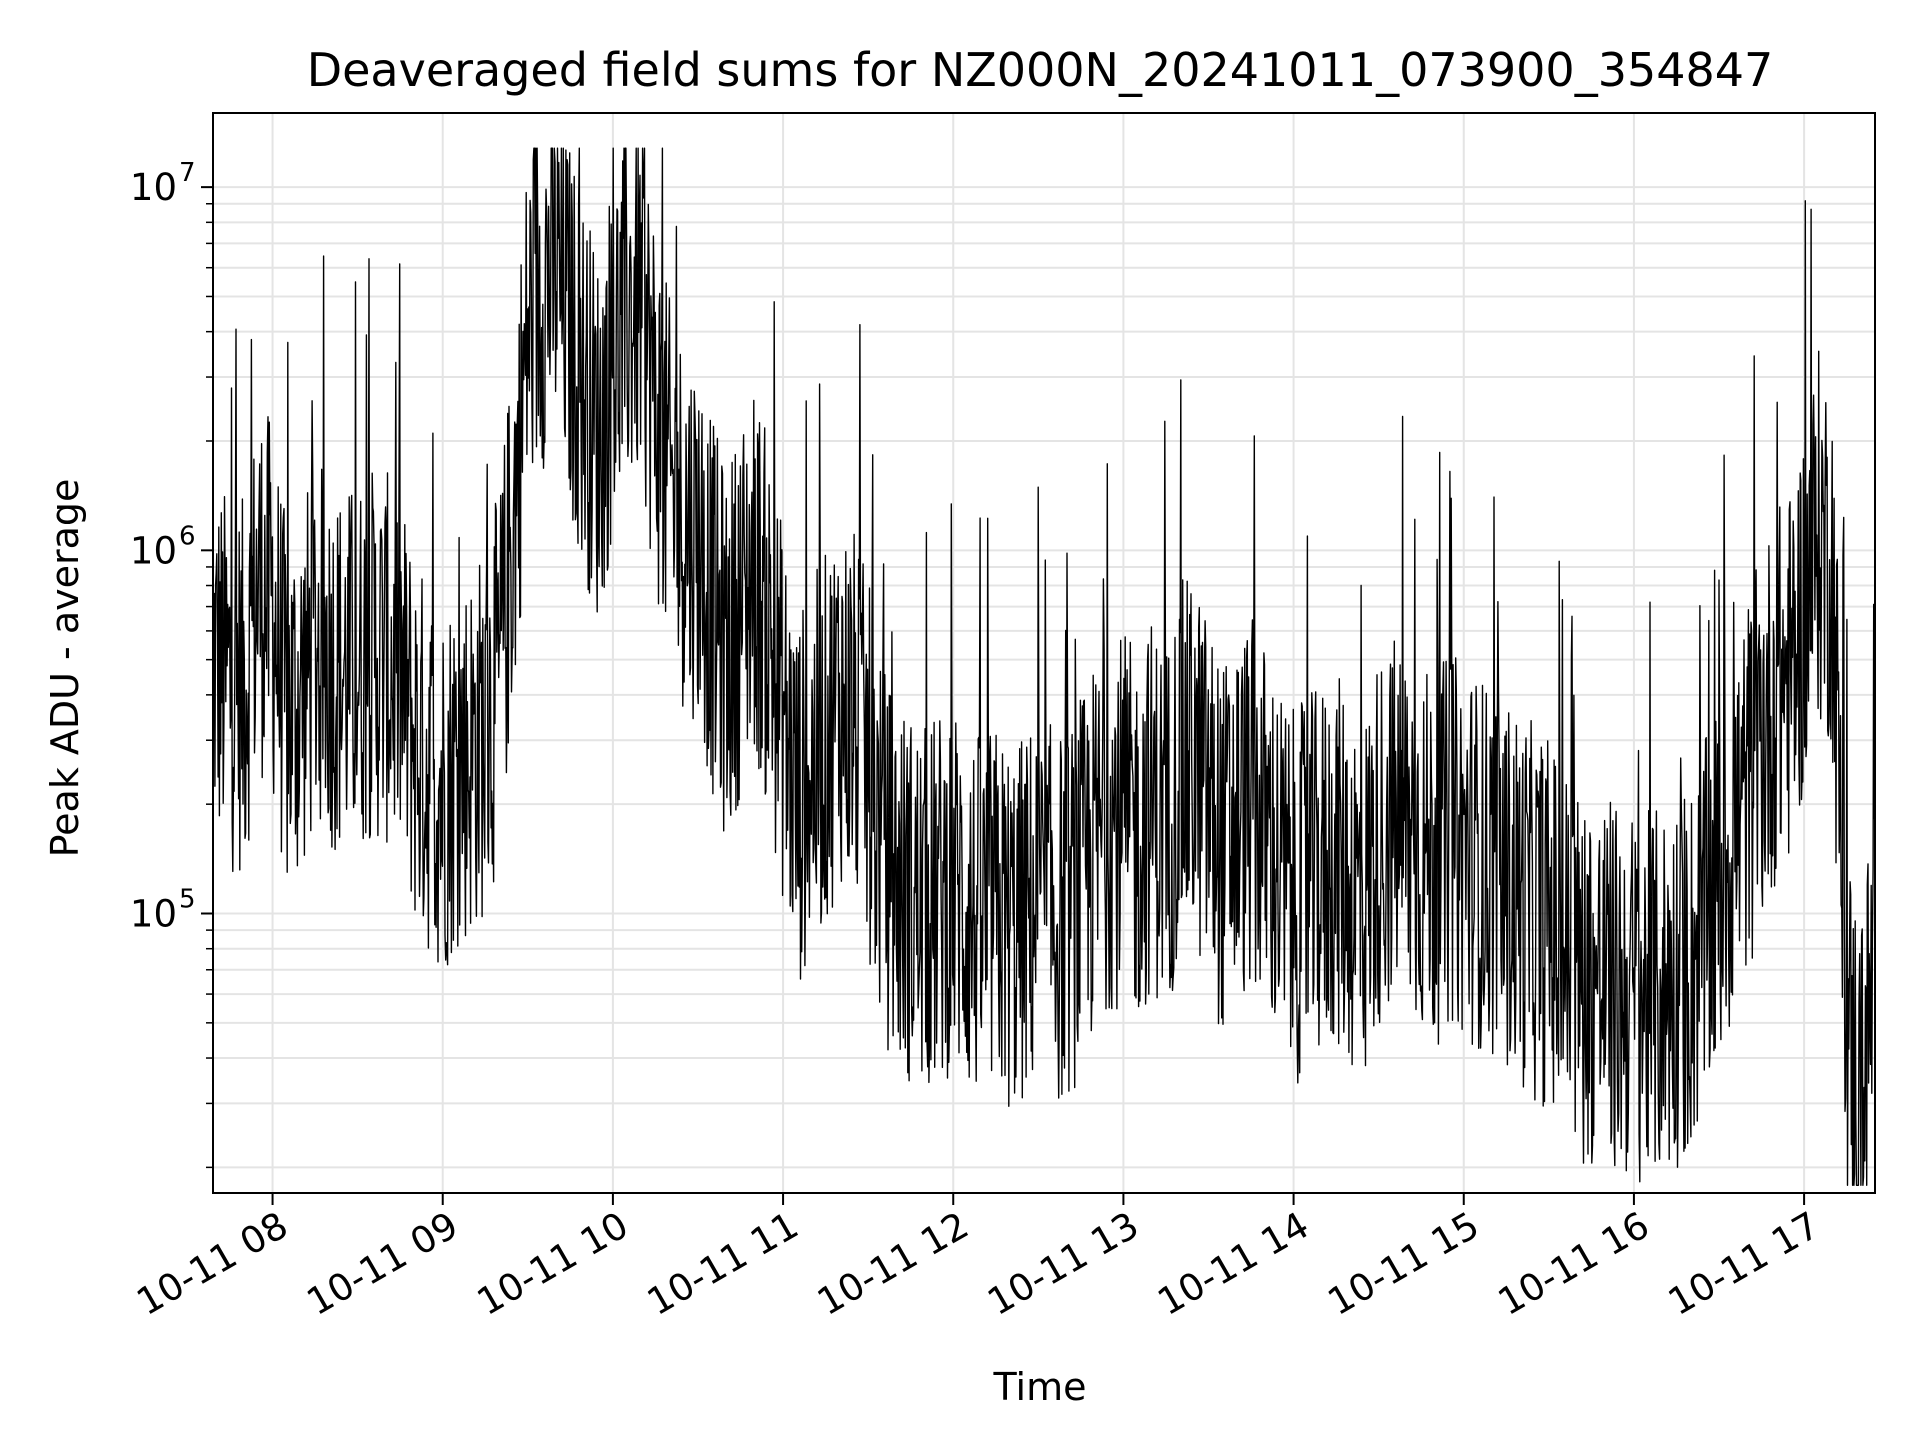  I want to click on y-tick-exponent: 7, so click(187, 173).